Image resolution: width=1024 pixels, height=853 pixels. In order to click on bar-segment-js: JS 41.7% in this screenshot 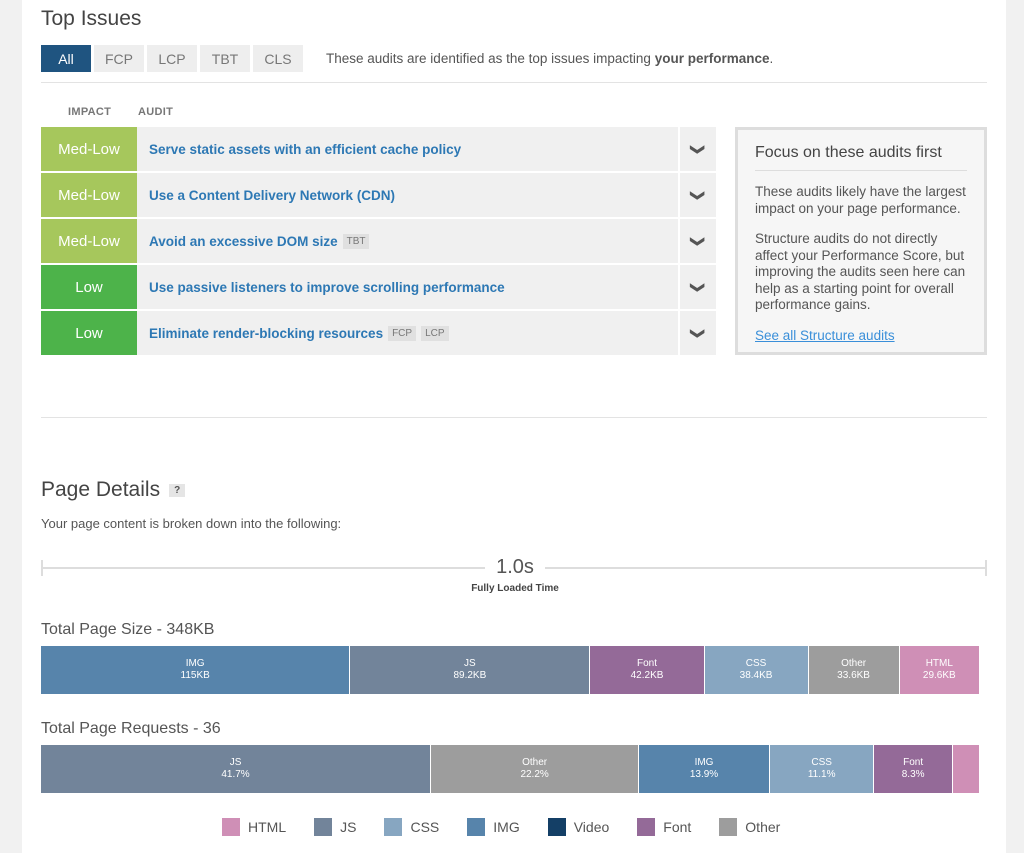, I will do `click(236, 769)`.